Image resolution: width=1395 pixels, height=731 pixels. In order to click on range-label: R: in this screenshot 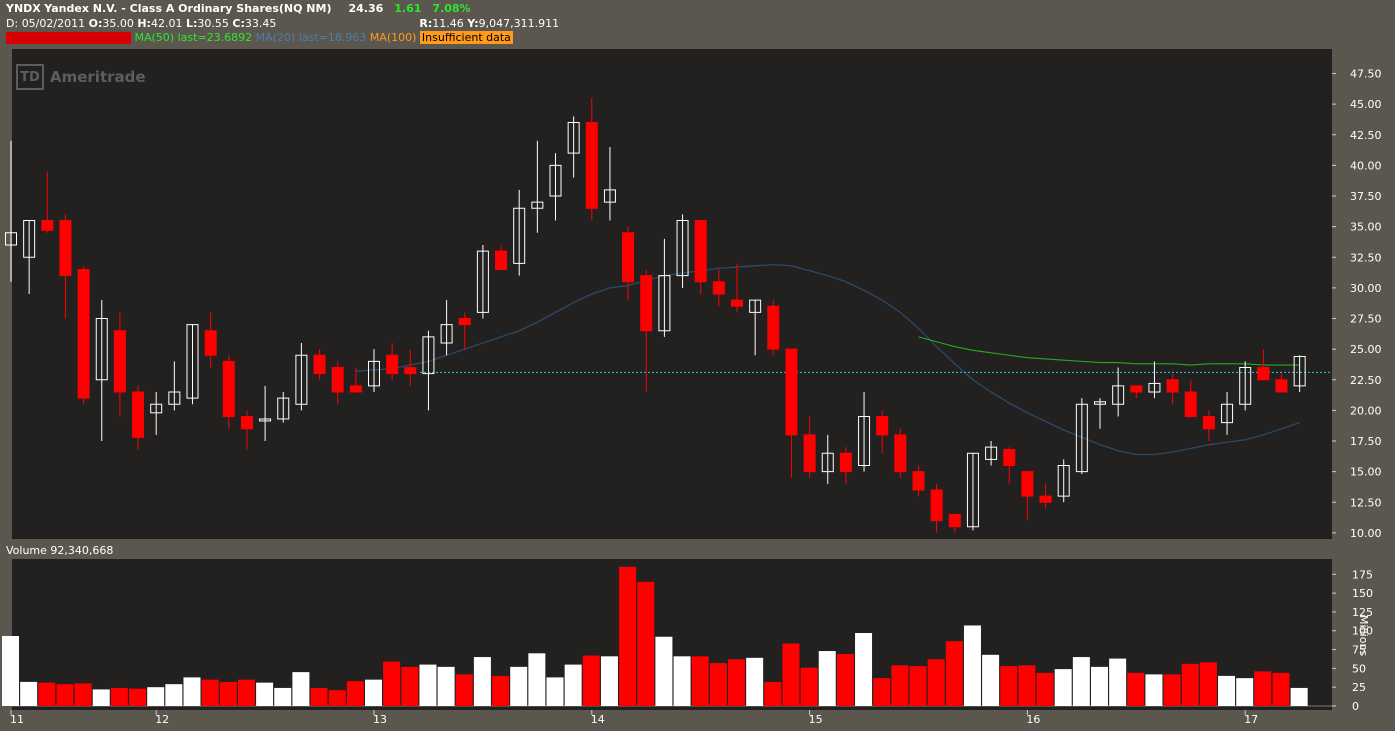, I will do `click(426, 23)`.